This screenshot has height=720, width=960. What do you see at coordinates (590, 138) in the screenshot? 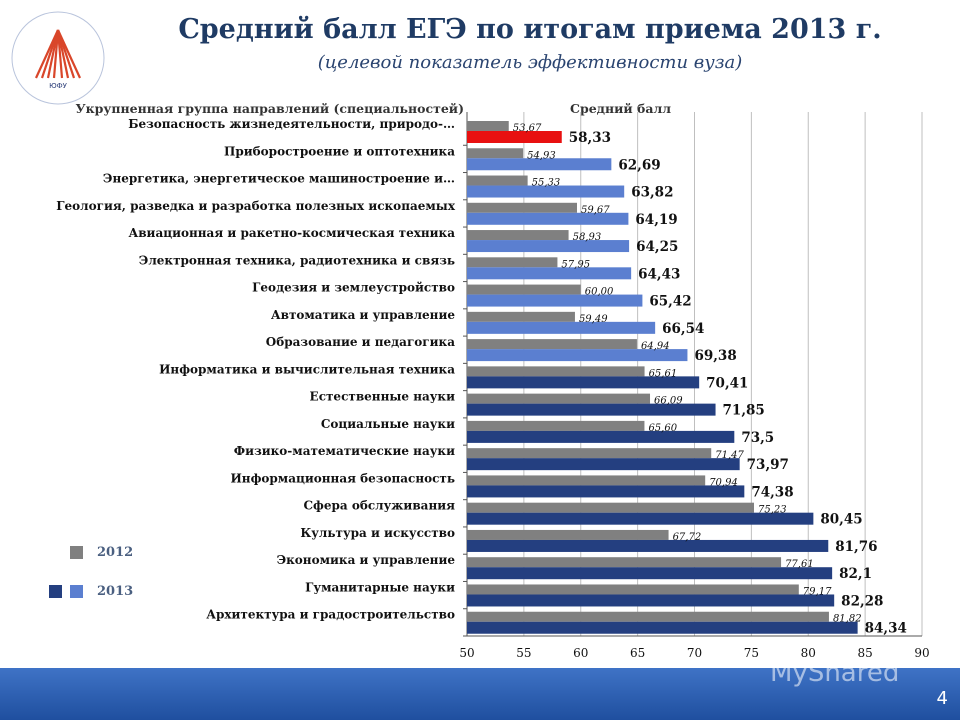
I see `data-label-2013: 58,33` at bounding box center [590, 138].